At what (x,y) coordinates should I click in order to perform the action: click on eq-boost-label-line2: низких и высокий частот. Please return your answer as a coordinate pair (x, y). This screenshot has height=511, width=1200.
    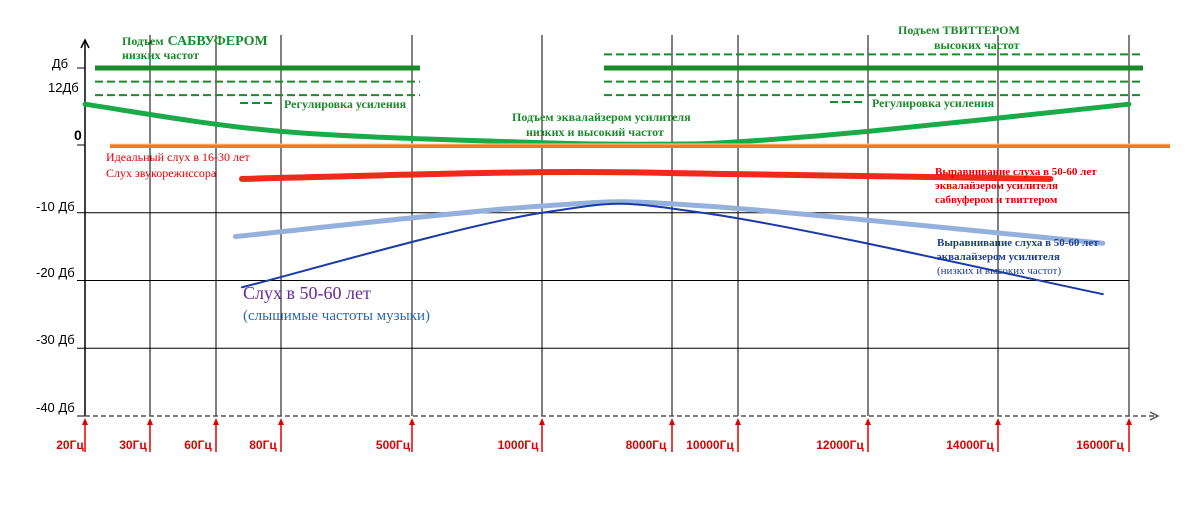
    Looking at the image, I should click on (595, 132).